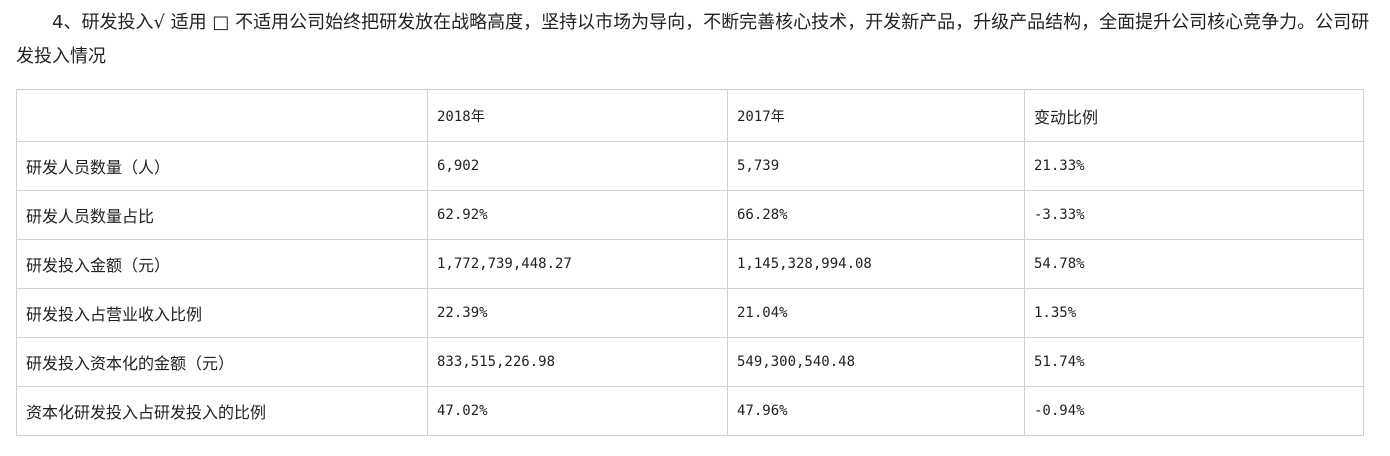 Image resolution: width=1390 pixels, height=456 pixels. I want to click on row-label: 研发投入占营业收入比例, so click(222, 313).